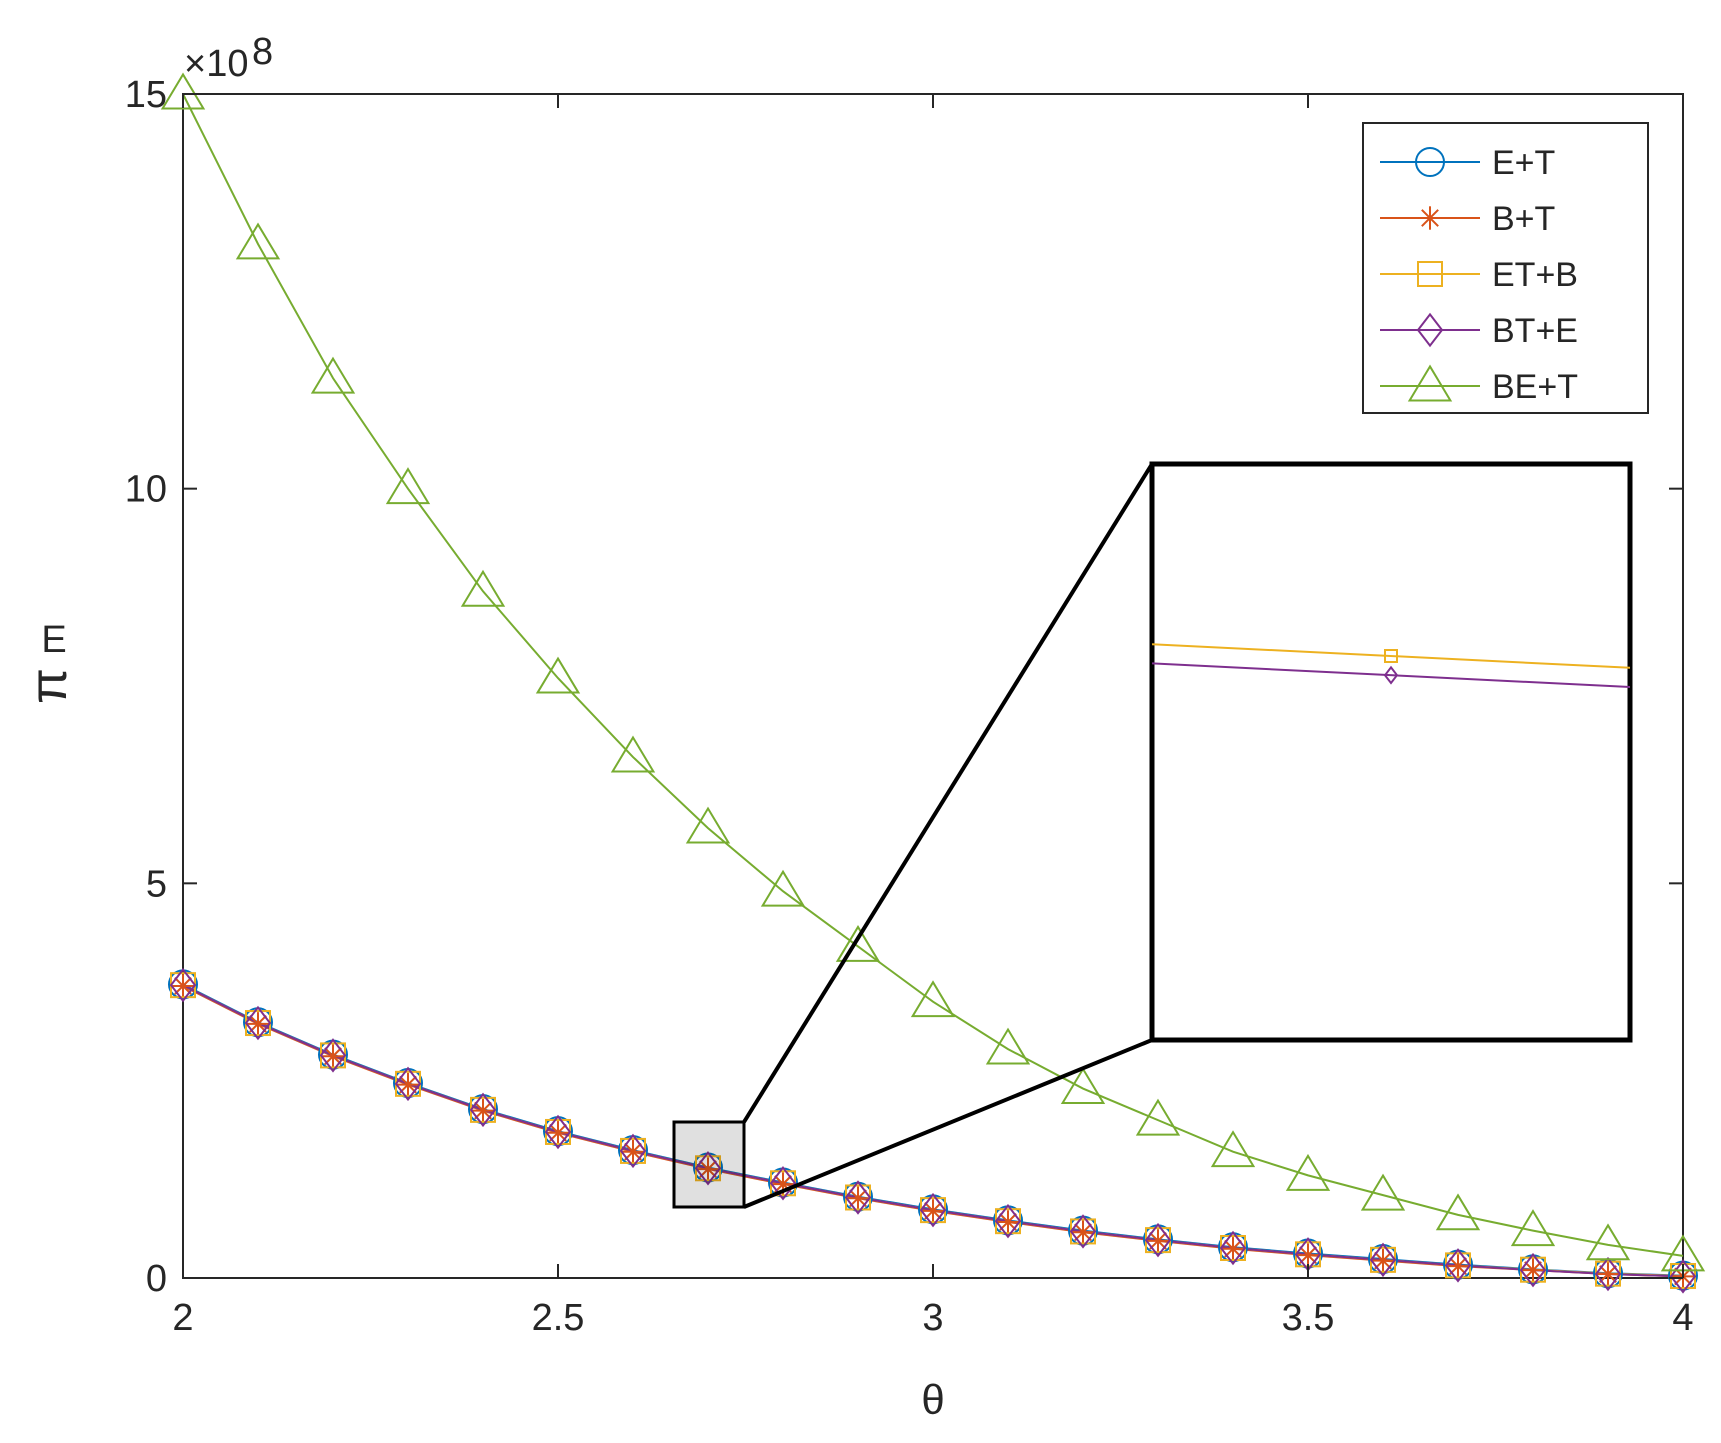 This screenshot has height=1443, width=1721. What do you see at coordinates (53, 640) in the screenshot?
I see `y-axis-label-subscript: E` at bounding box center [53, 640].